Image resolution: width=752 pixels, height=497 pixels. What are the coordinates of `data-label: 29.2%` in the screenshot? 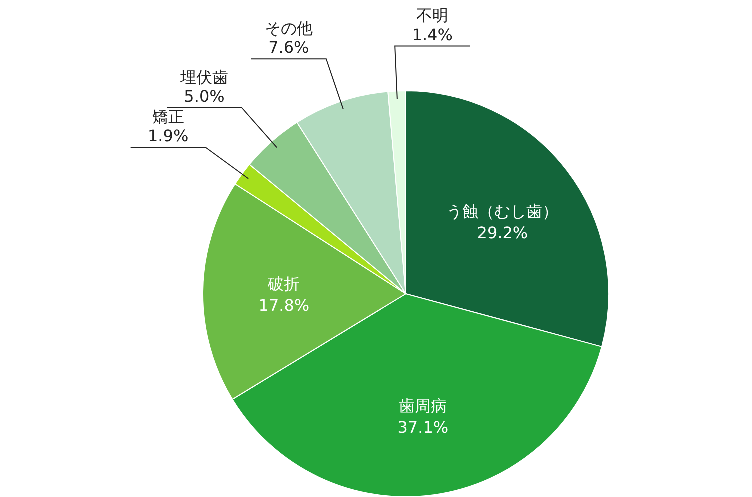 It's located at (502, 232).